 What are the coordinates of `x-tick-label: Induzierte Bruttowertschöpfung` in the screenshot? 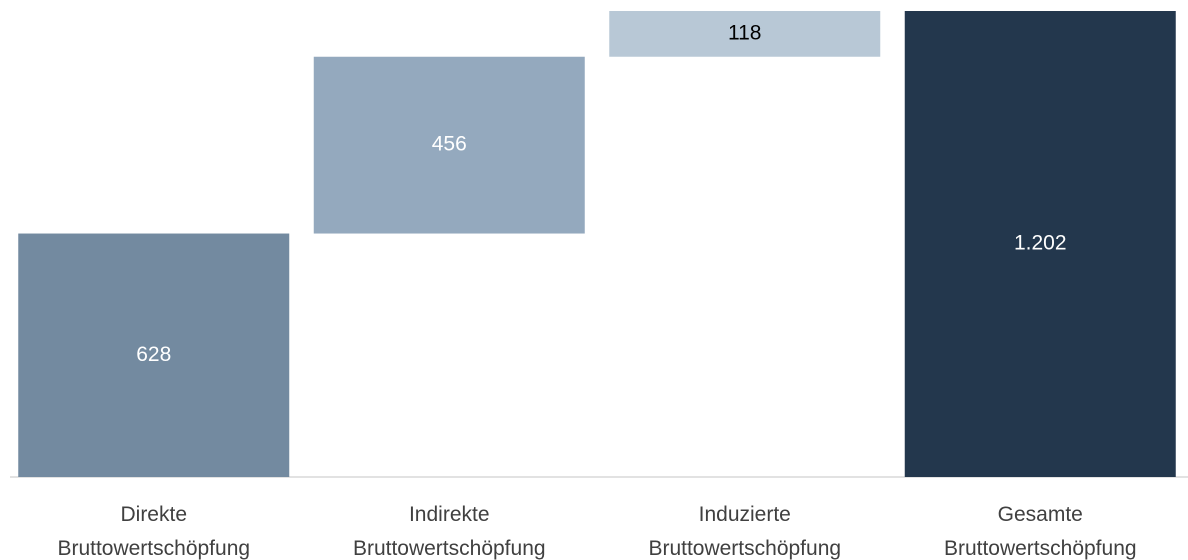 It's located at (744, 531).